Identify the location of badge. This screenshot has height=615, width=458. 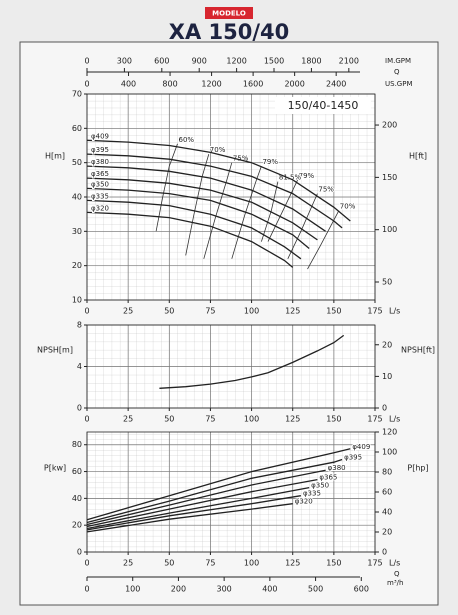
(229, 13).